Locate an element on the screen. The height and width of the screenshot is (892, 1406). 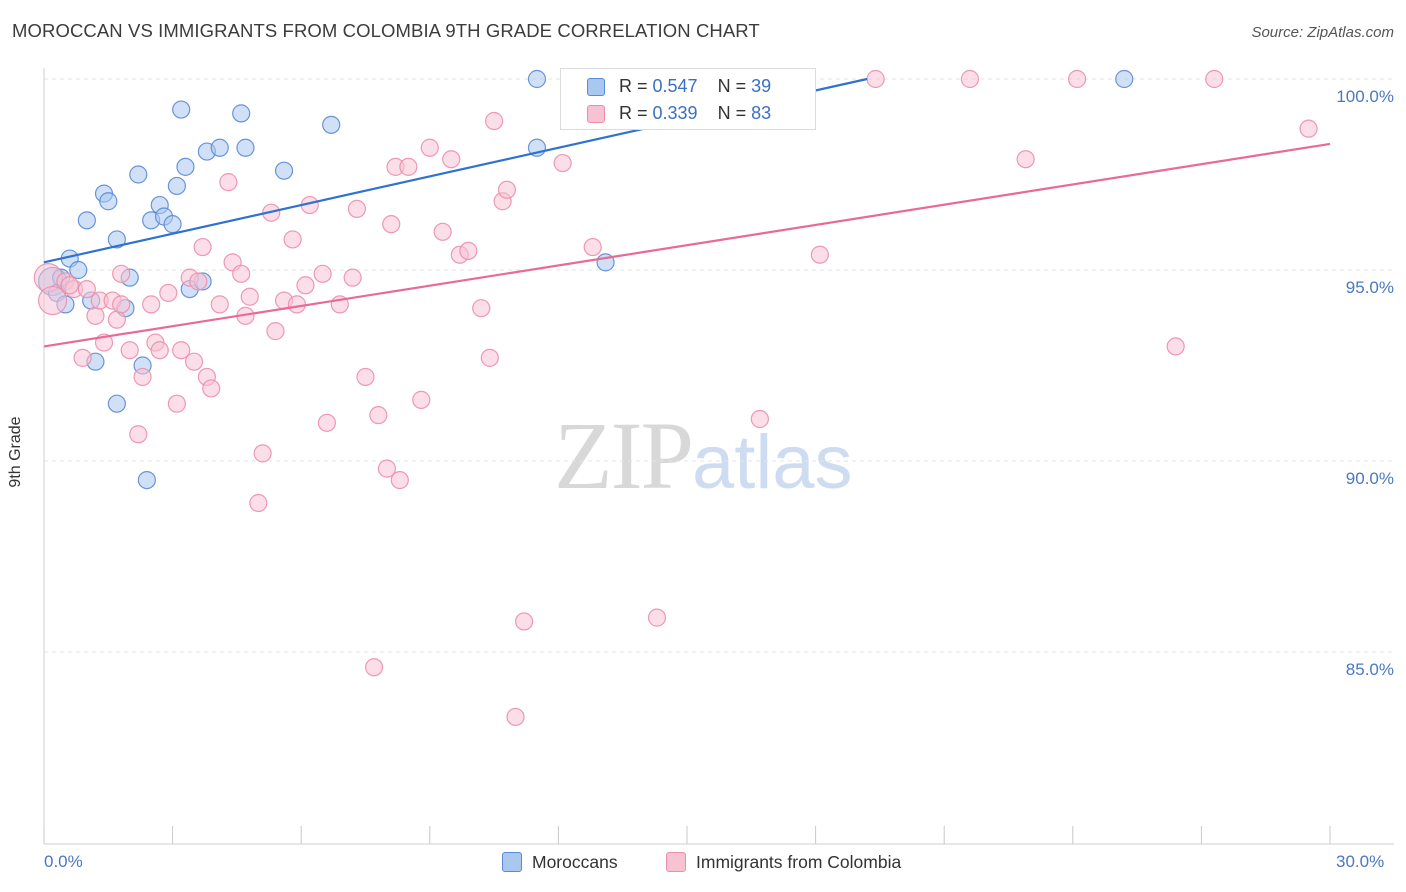
x-tick-label-max: 30.0% is located at coordinates (1360, 861).